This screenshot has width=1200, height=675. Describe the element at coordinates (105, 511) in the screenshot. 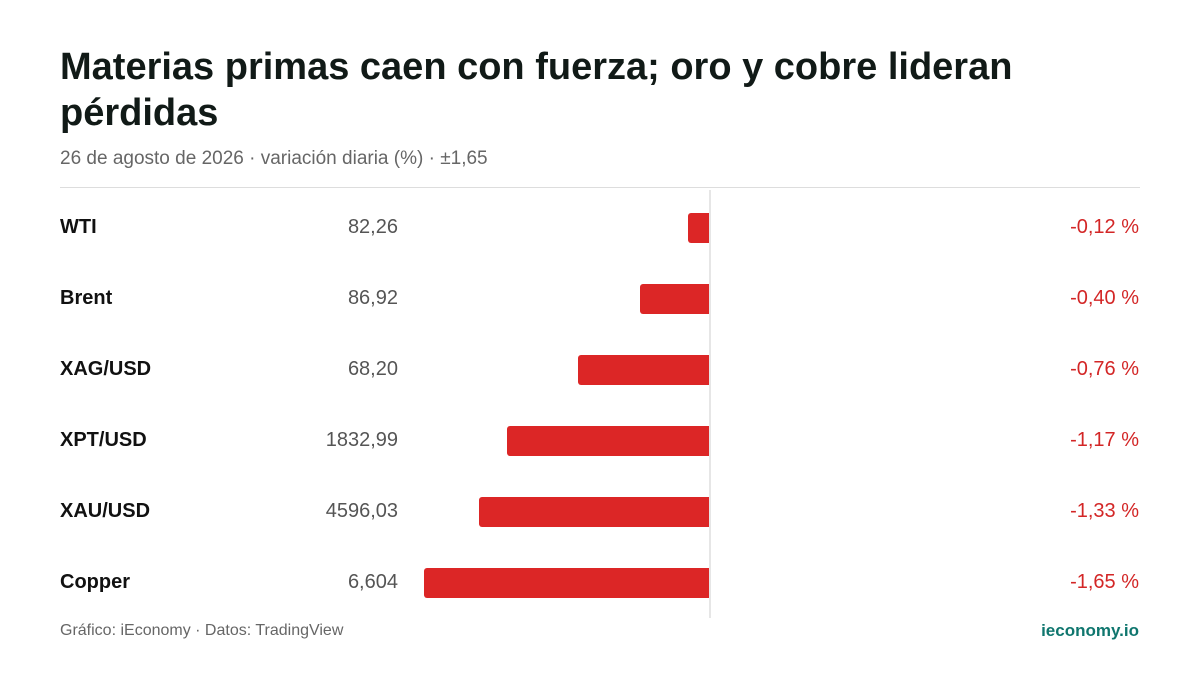

I see `category-label: XAU/USD` at that location.